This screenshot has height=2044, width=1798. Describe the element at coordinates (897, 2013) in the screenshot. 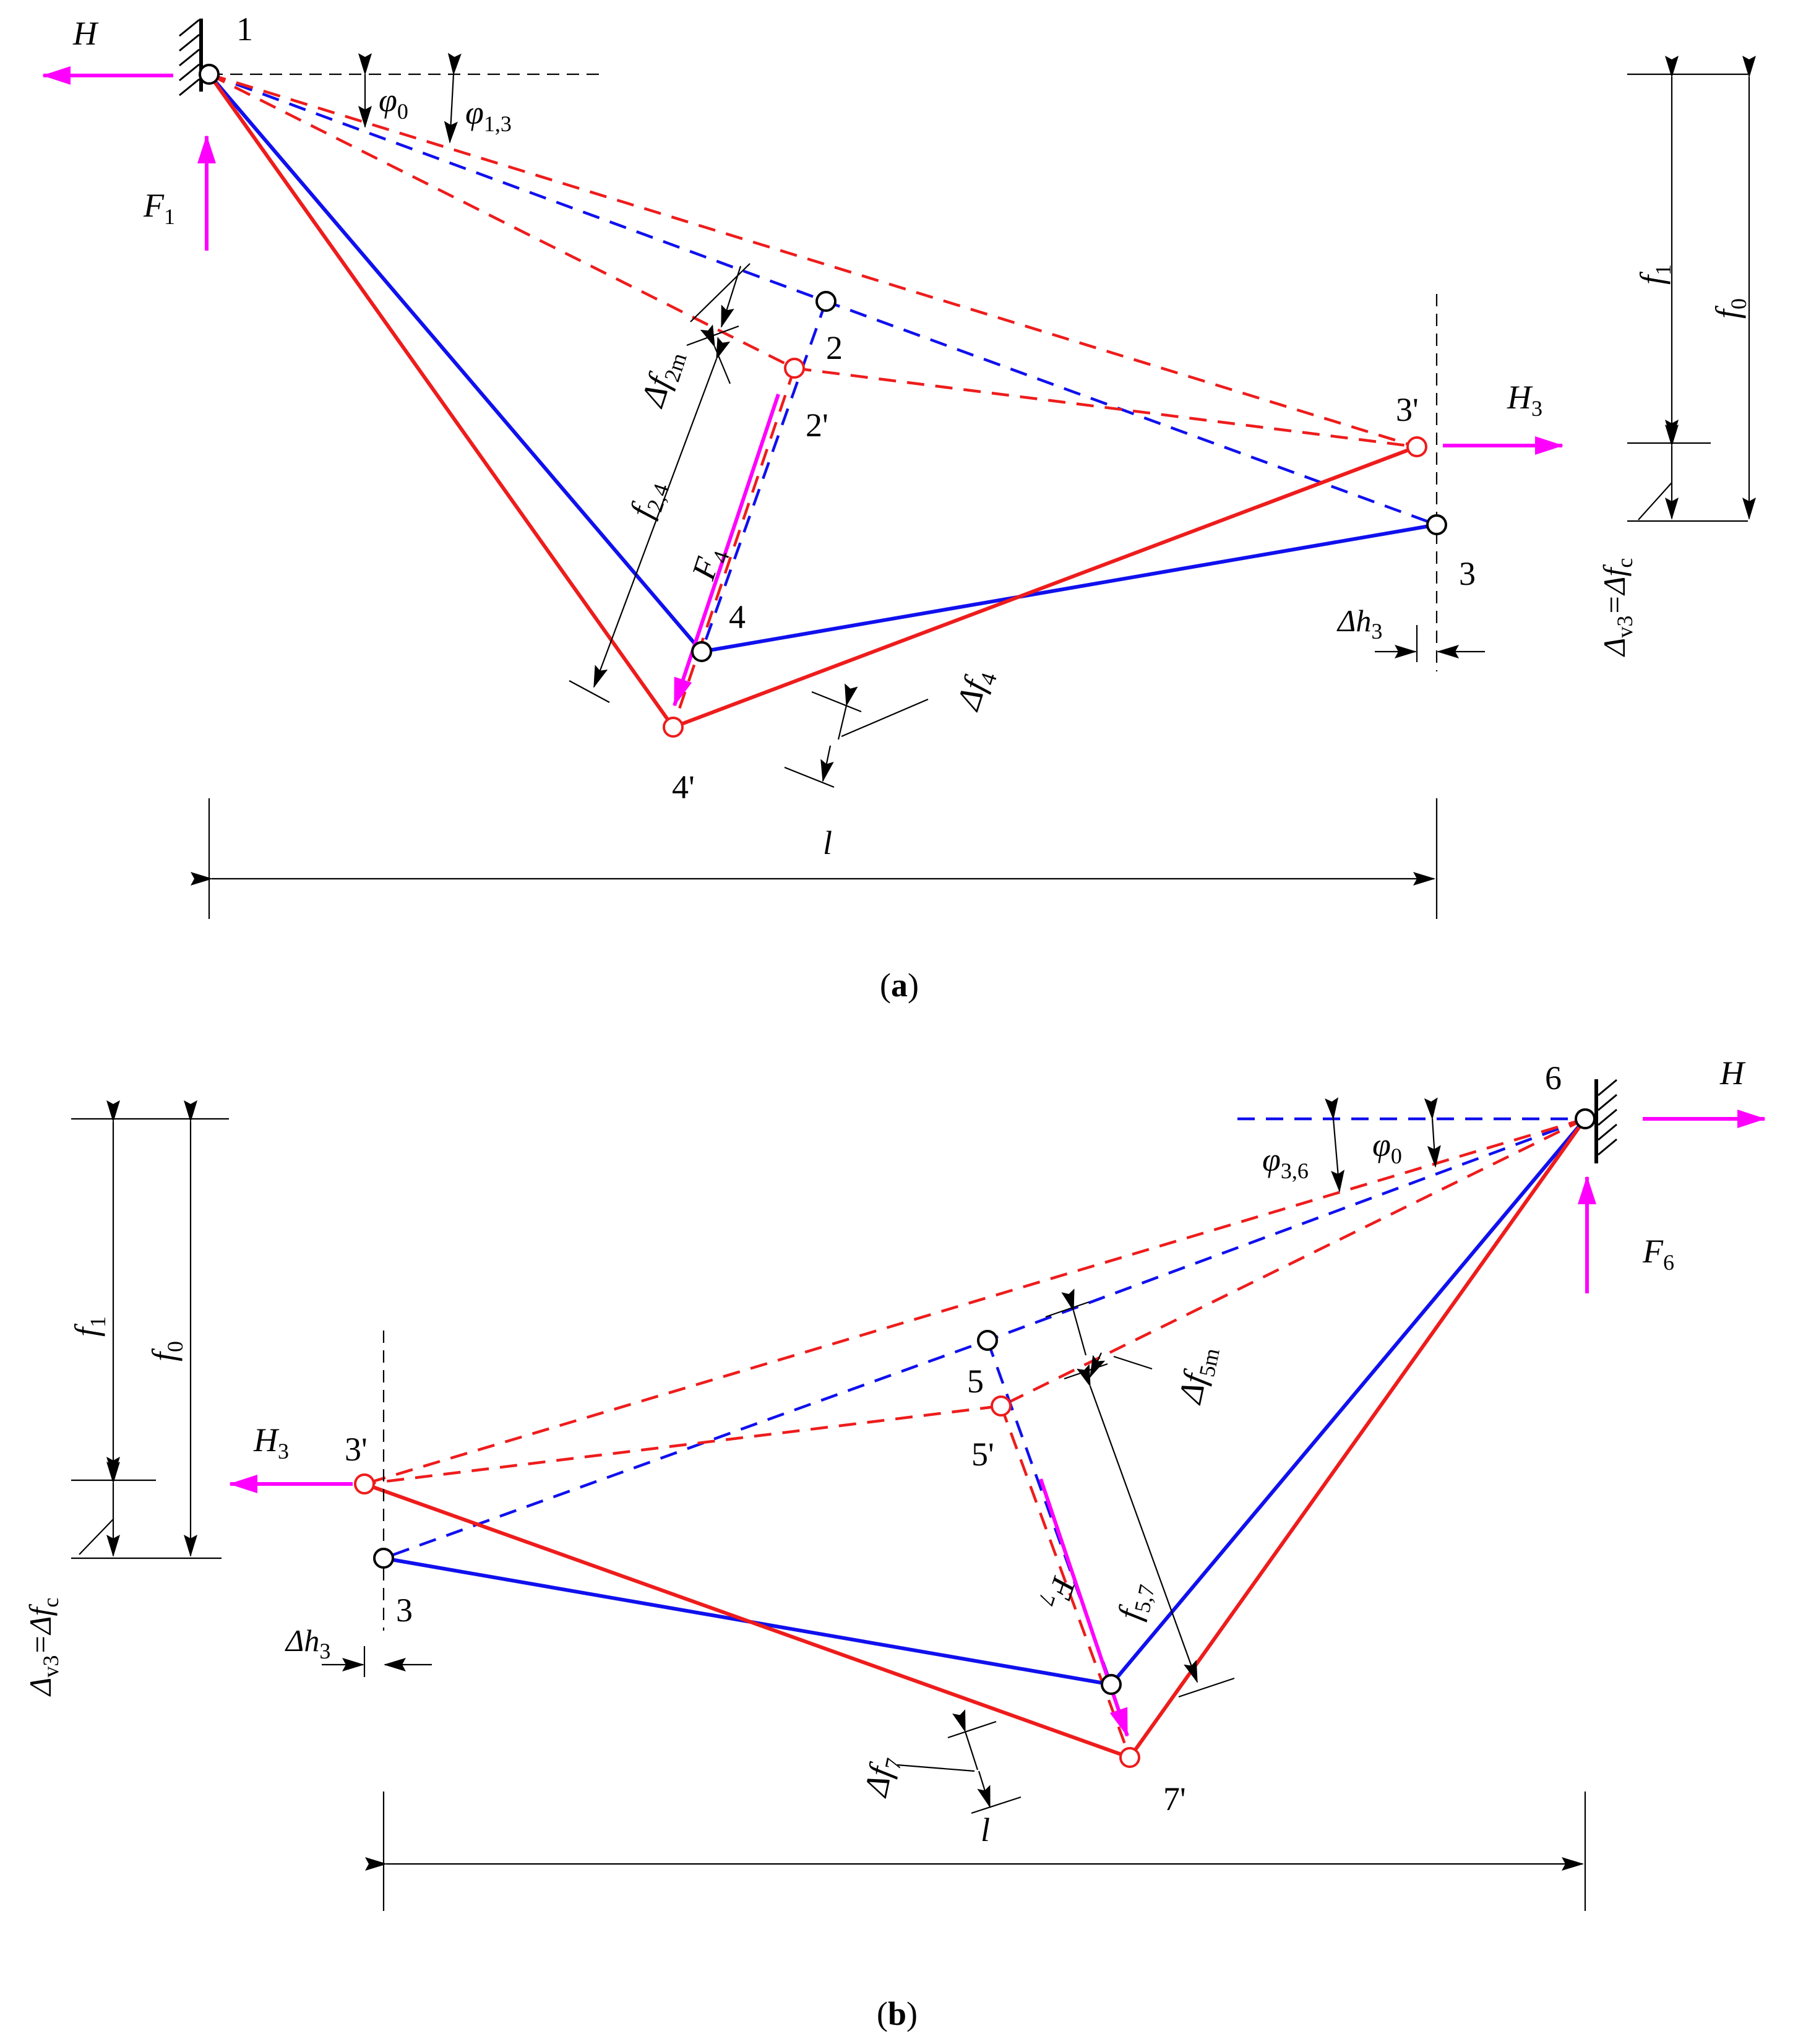

I see `caption-b: (b)` at that location.